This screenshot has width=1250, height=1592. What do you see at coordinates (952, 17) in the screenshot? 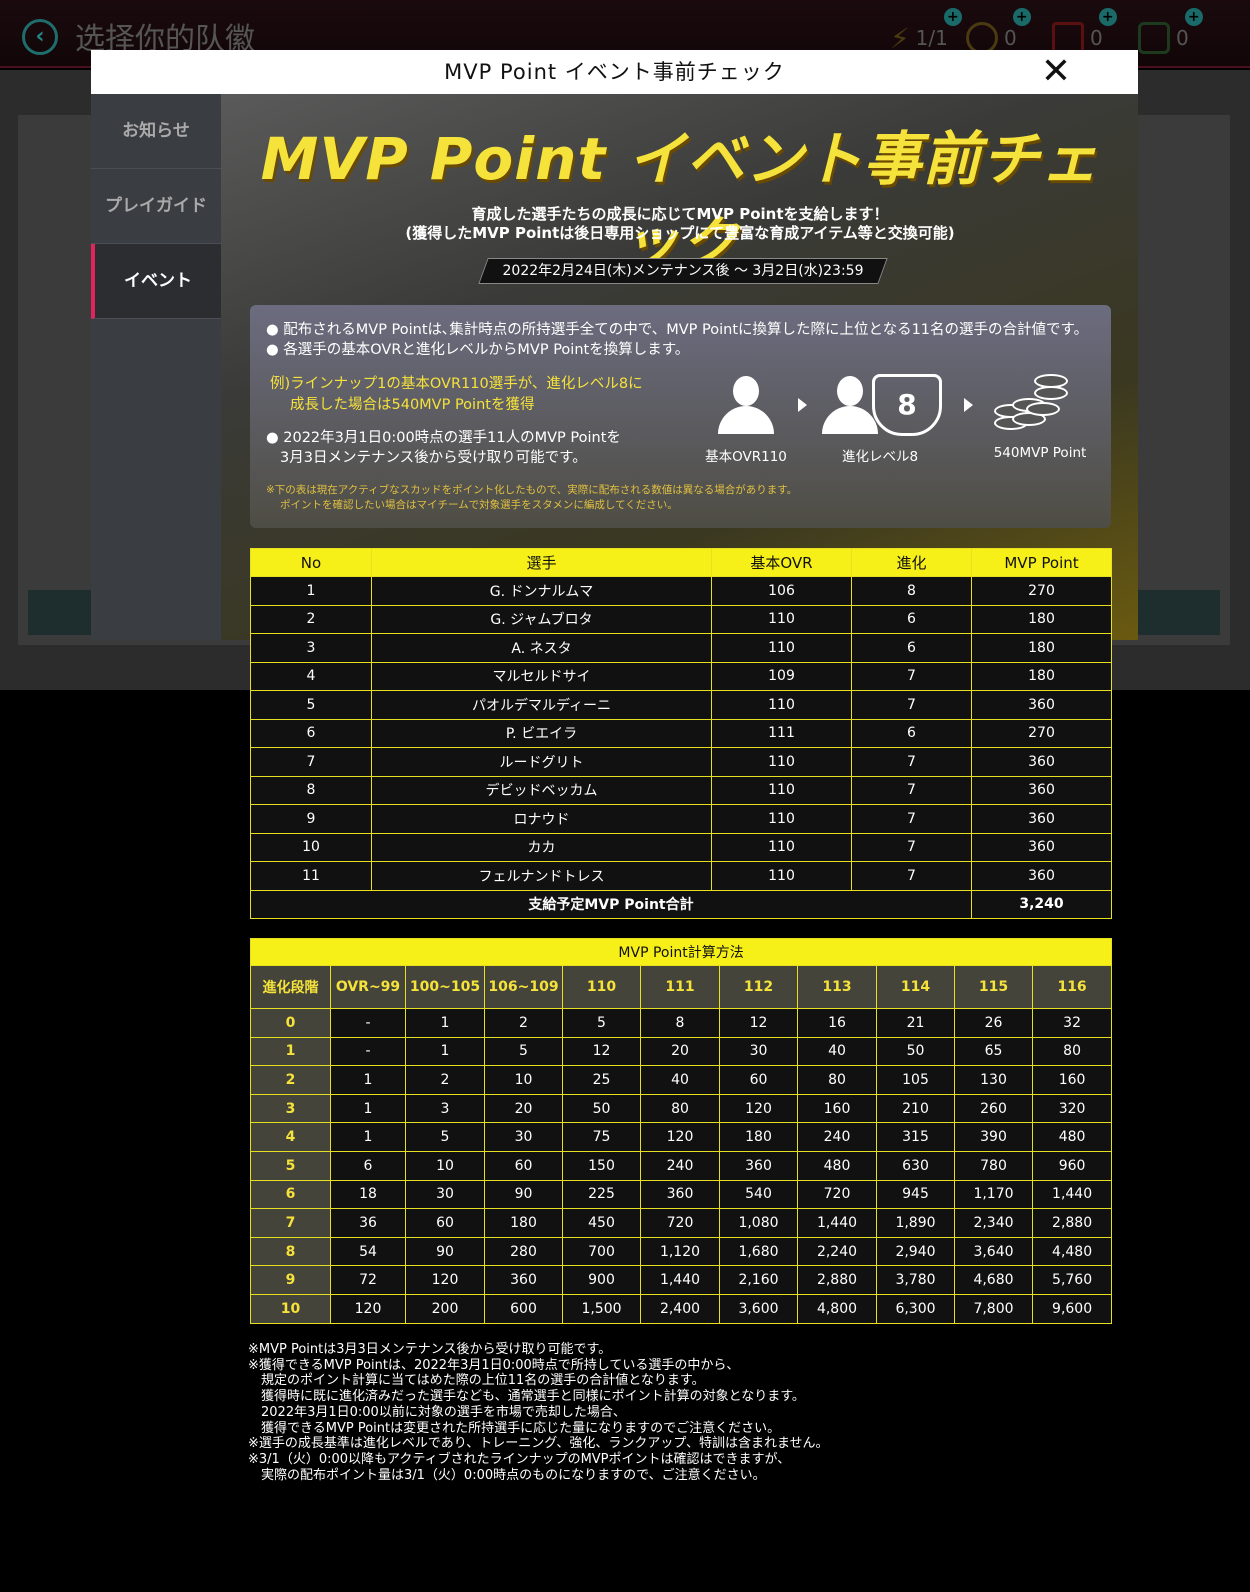
I see `add-energy-button: +` at bounding box center [952, 17].